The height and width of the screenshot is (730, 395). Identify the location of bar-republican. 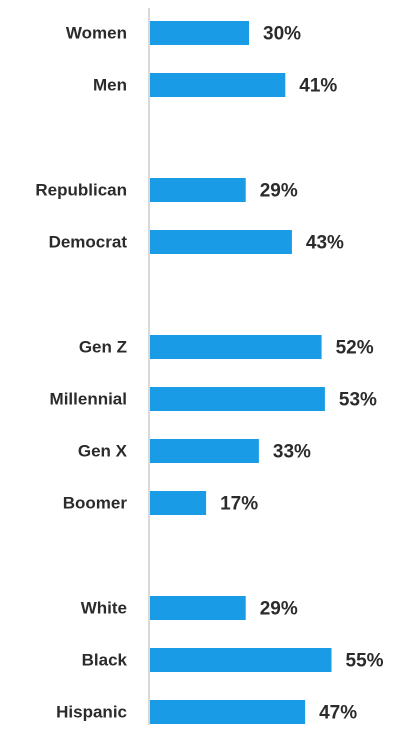
(198, 190).